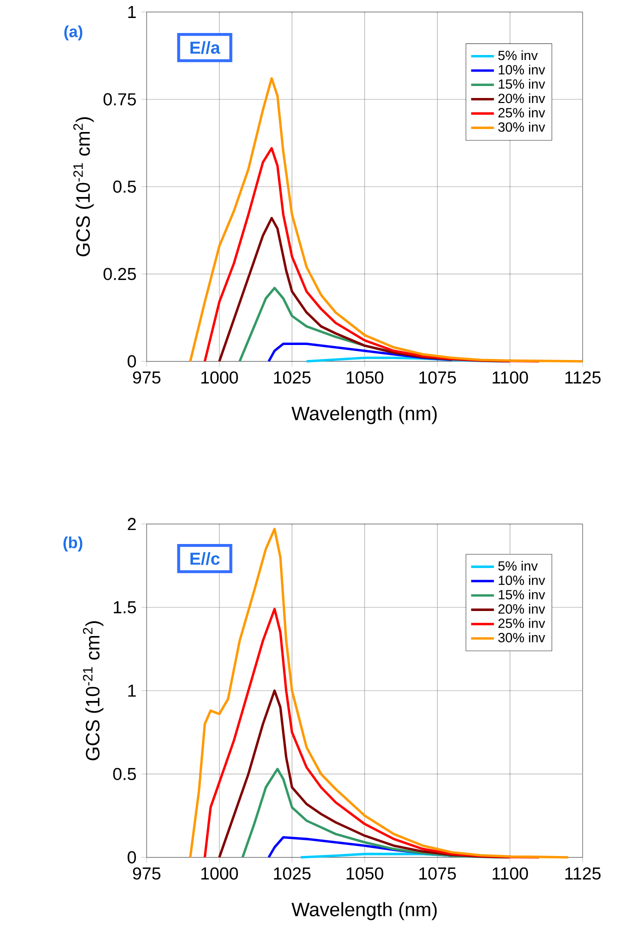 This screenshot has height=952, width=637. I want to click on annotation: E//a, so click(205, 47).